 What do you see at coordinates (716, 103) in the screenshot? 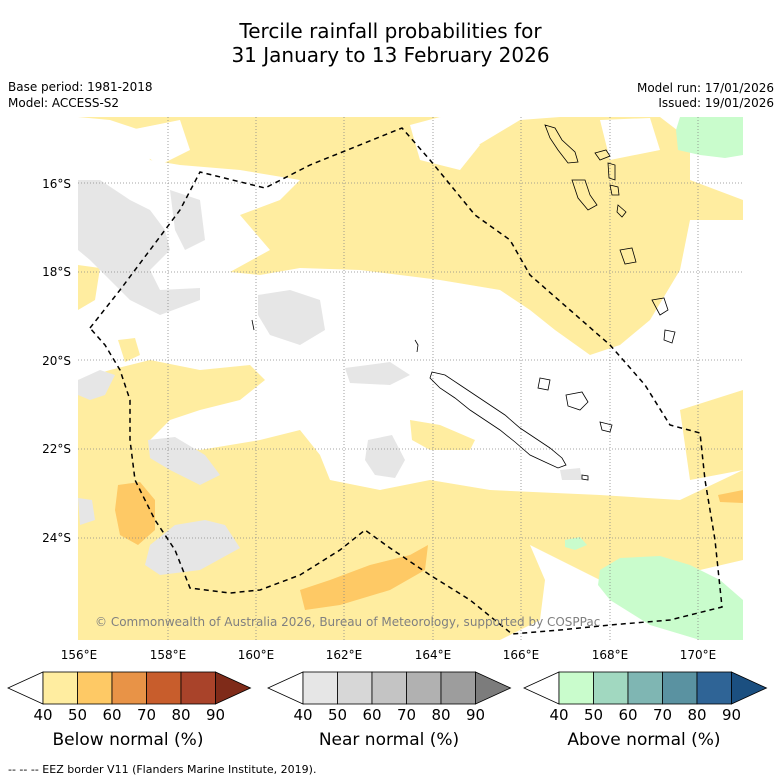
I see `issued-text: Issued: 19/01/2026` at bounding box center [716, 103].